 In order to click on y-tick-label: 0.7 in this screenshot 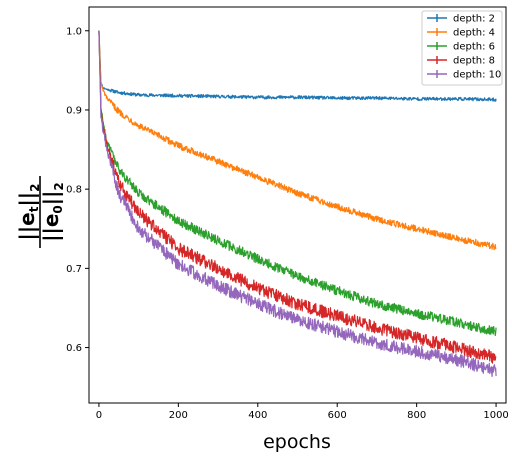, I will do `click(74, 269)`.